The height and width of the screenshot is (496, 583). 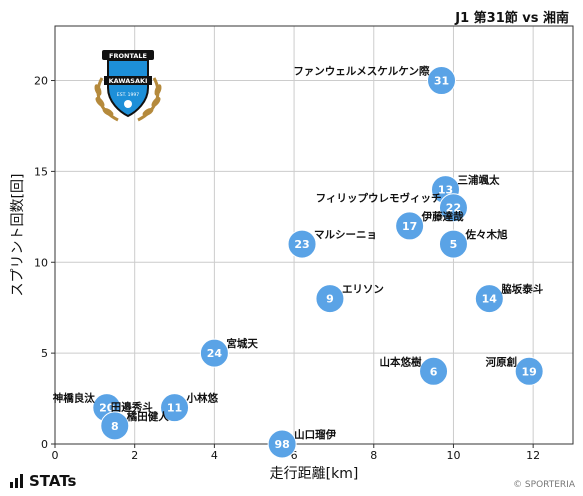 I want to click on point-number: 19, so click(x=529, y=371).